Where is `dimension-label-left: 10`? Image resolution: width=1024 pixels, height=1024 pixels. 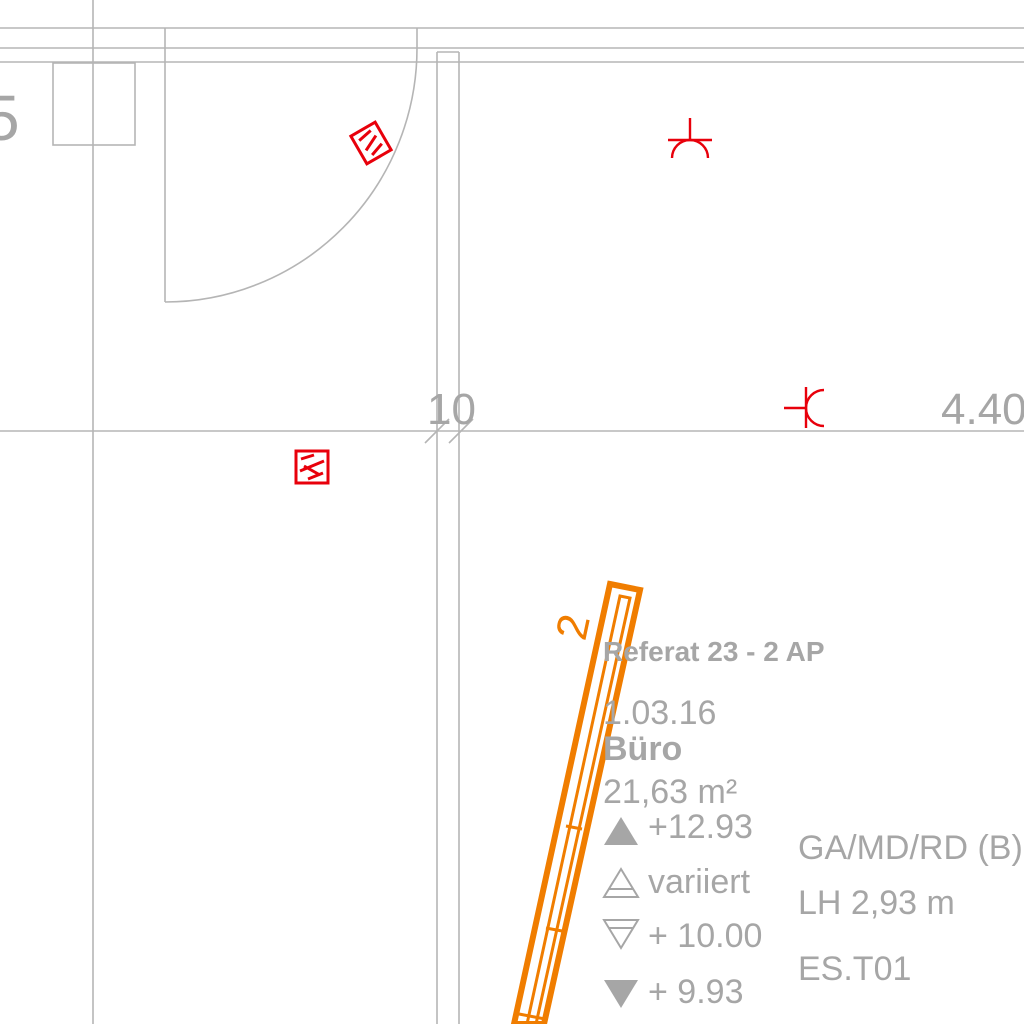
dimension-label-left: 10 is located at coordinates (451, 409).